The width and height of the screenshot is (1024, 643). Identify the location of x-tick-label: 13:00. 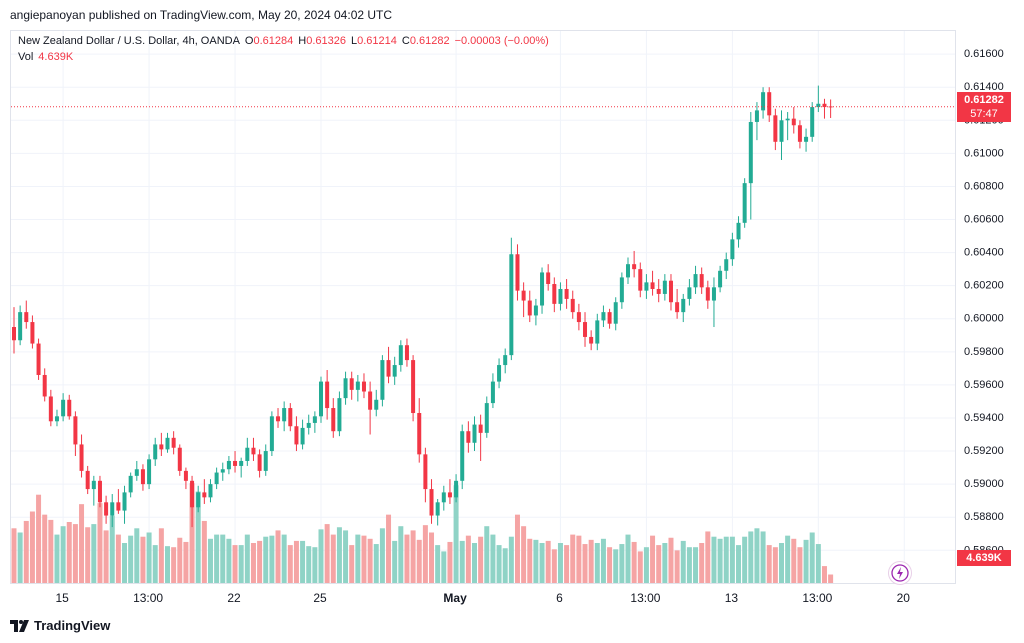
(645, 598).